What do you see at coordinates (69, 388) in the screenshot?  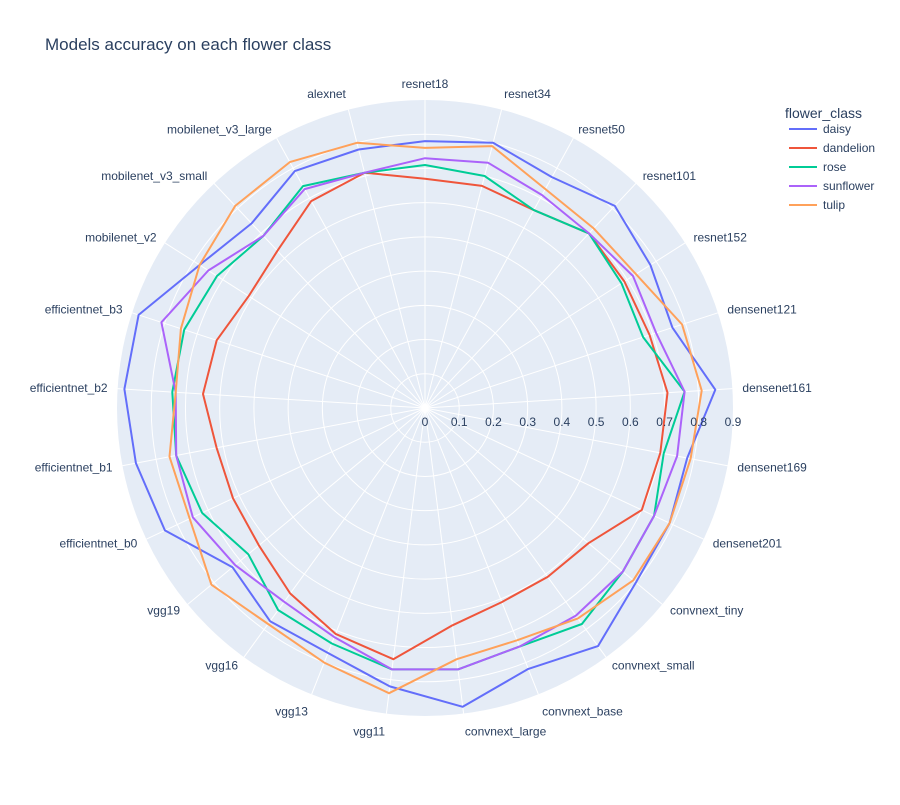 I see `angular-tick-label: efficientnet_b2` at bounding box center [69, 388].